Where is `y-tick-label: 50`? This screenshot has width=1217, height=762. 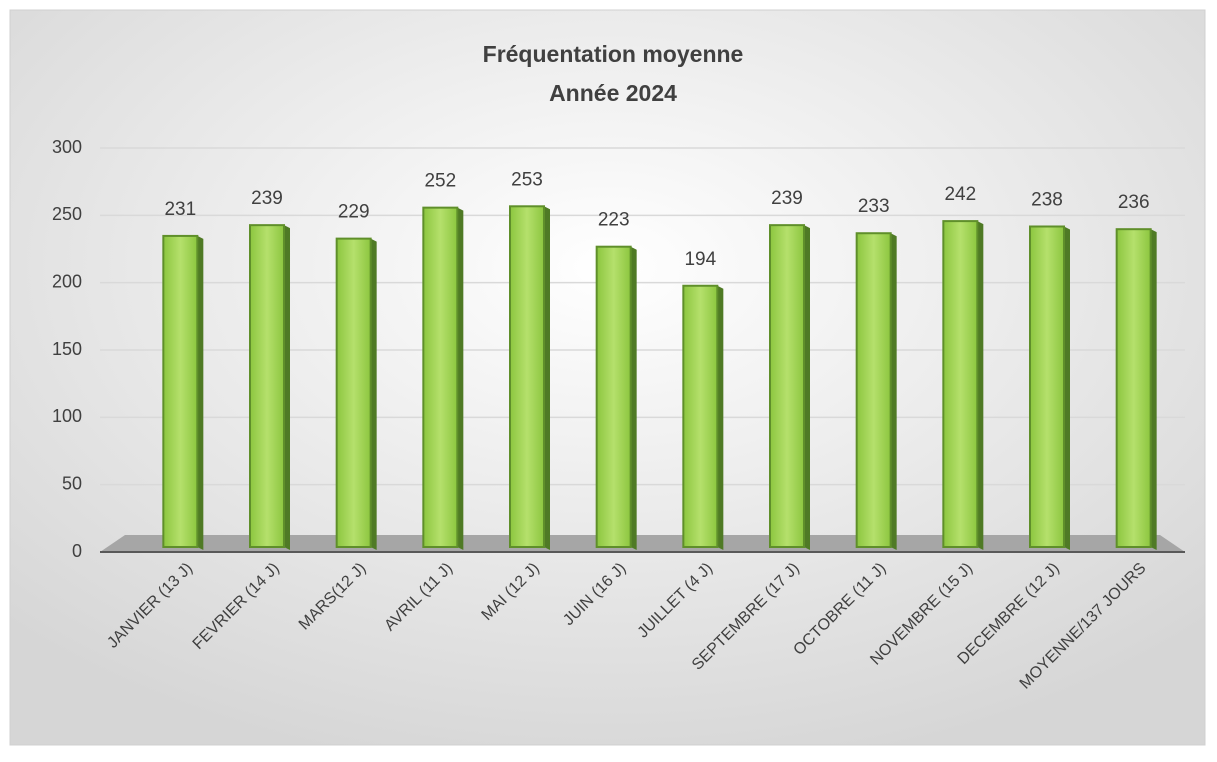 y-tick-label: 50 is located at coordinates (72, 483).